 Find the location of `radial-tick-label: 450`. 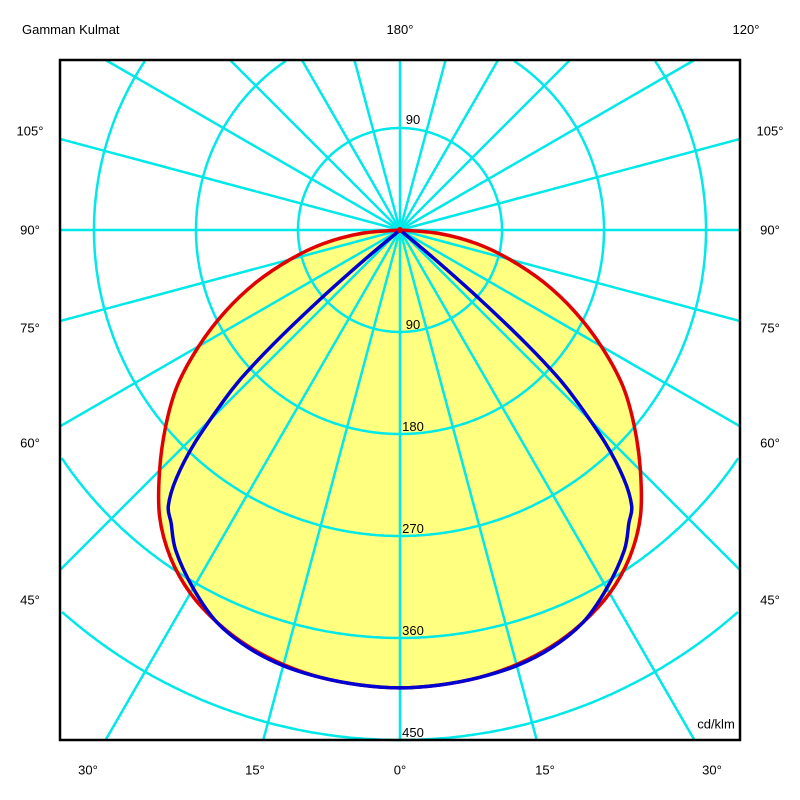

radial-tick-label: 450 is located at coordinates (413, 732).